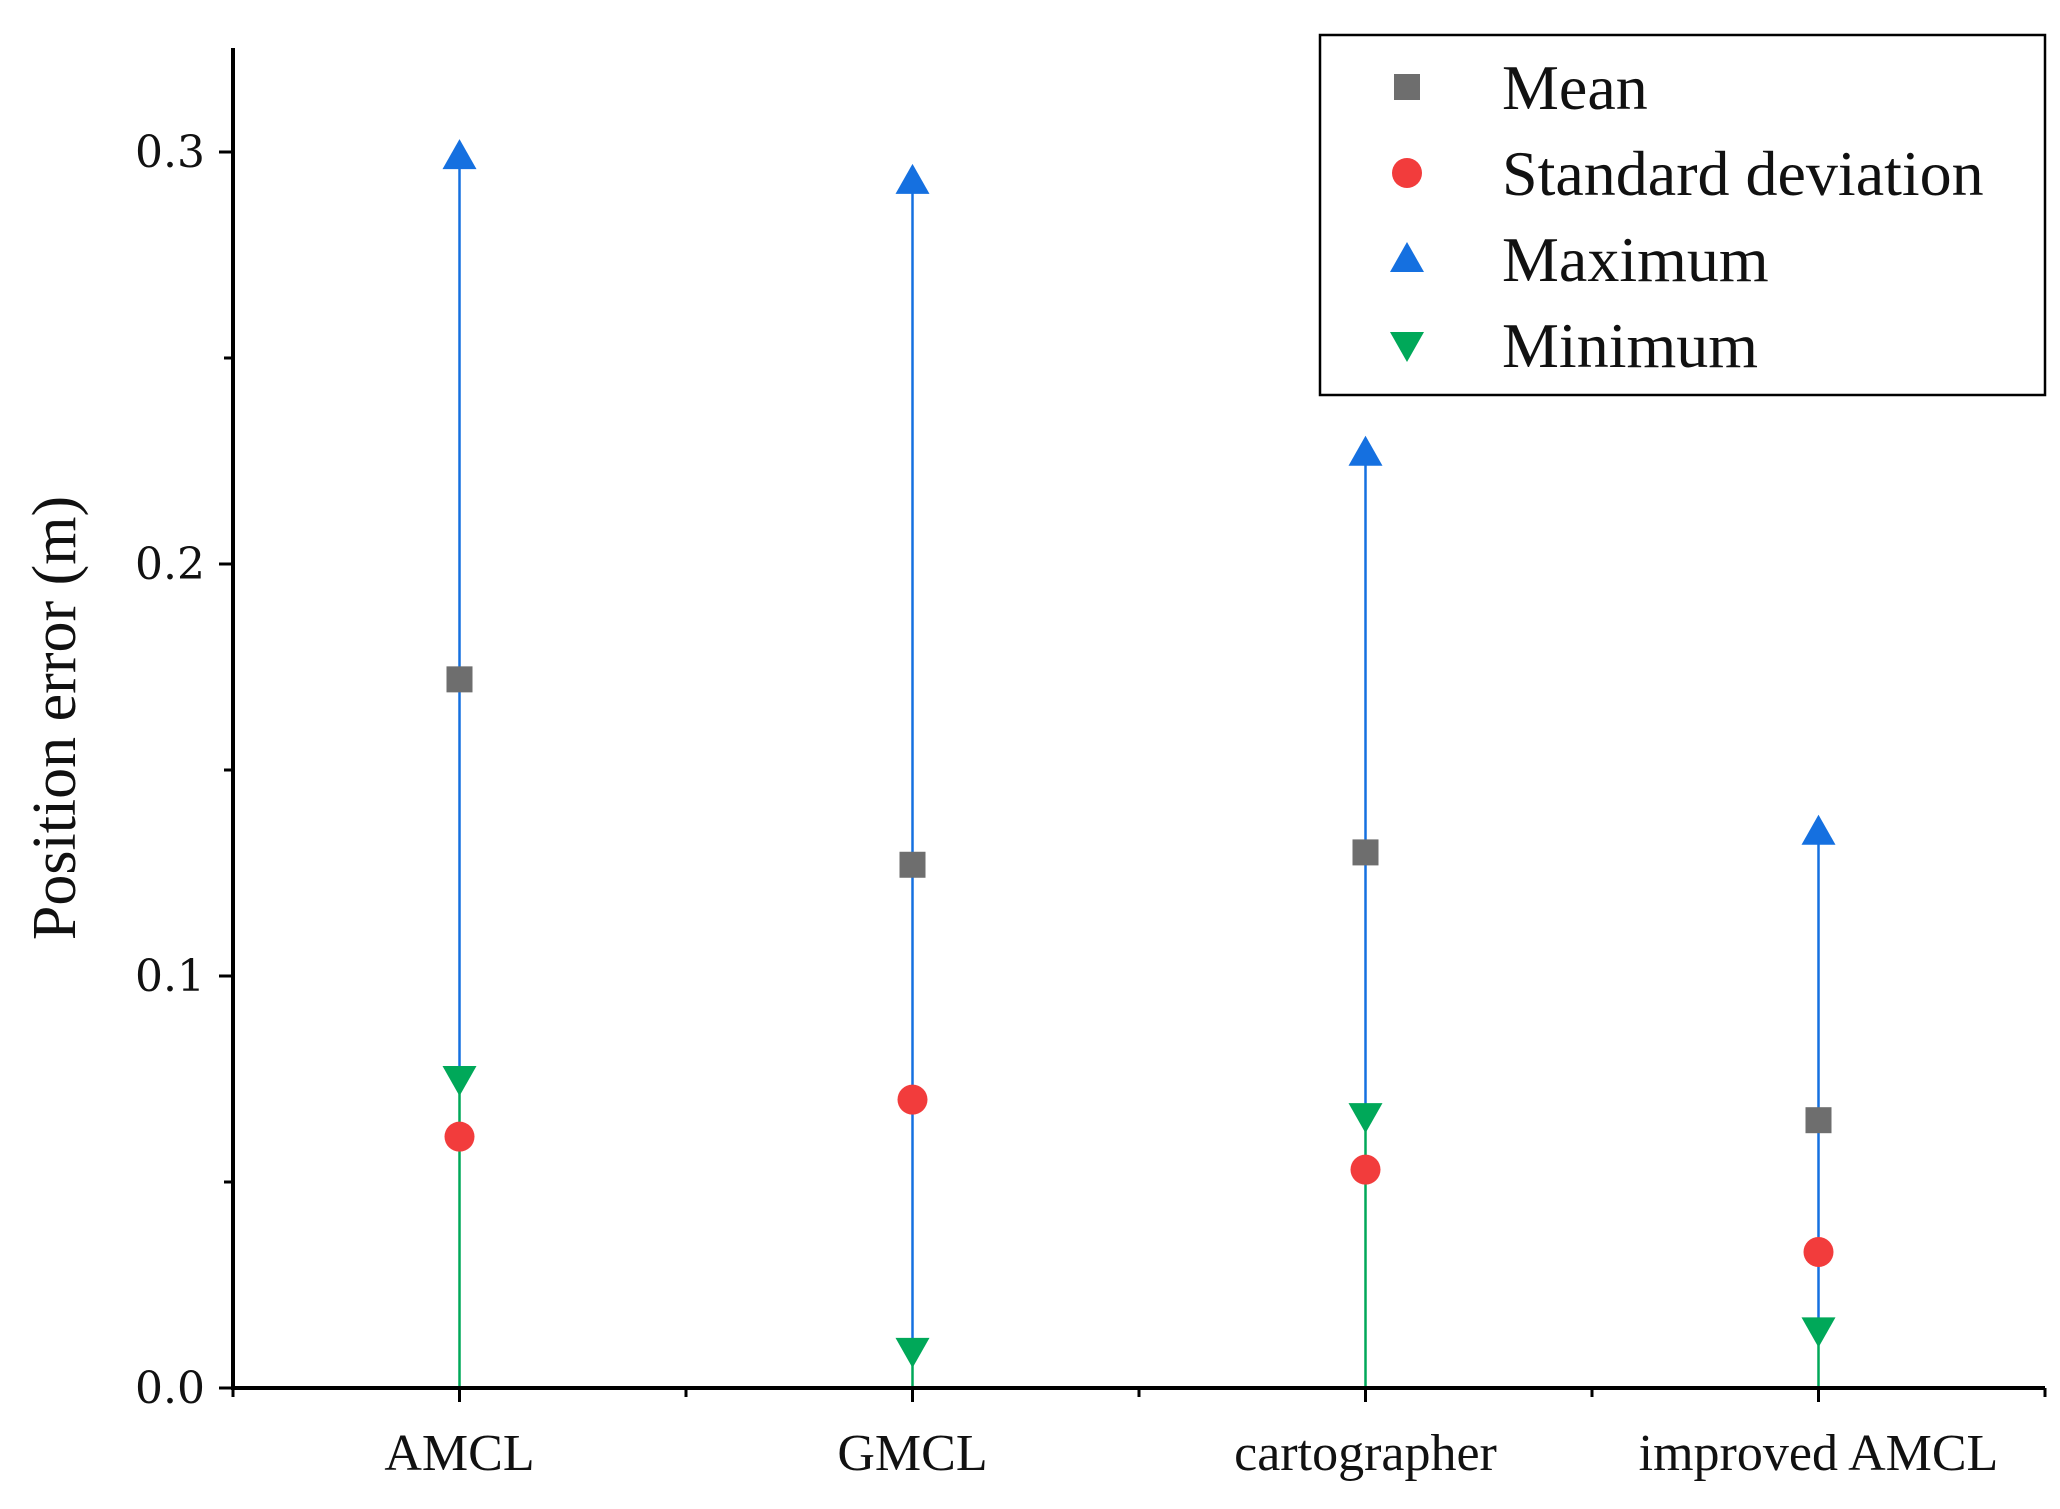 The image size is (2060, 1509). Describe the element at coordinates (912, 1453) in the screenshot. I see `x-category-label: GMCL` at that location.